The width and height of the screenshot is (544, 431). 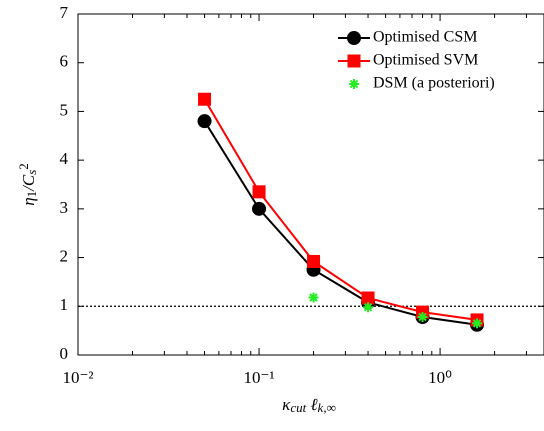 What do you see at coordinates (64, 304) in the screenshot?
I see `y-tick-label: 1` at bounding box center [64, 304].